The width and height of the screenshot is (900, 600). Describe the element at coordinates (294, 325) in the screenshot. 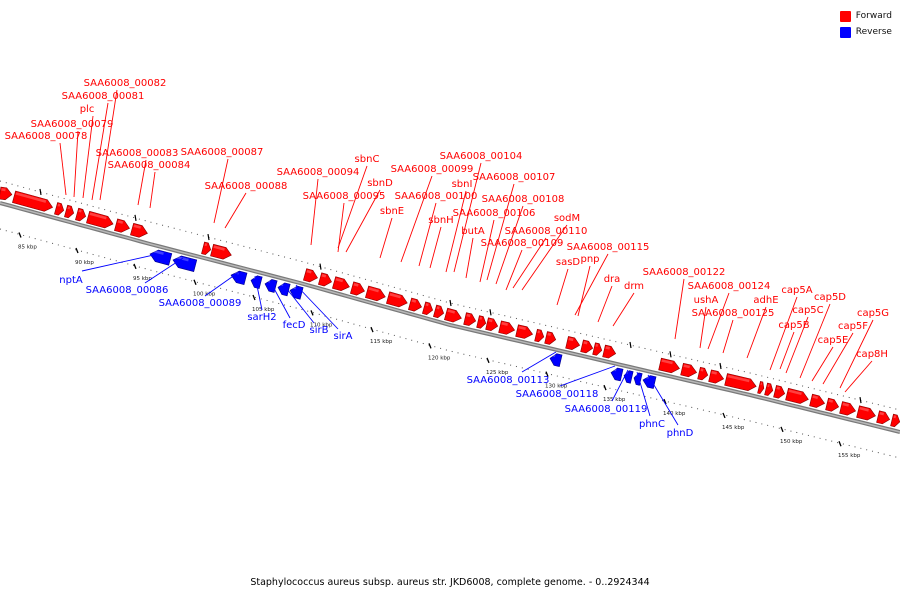

I see `reverse-gene-label: fecD` at that location.